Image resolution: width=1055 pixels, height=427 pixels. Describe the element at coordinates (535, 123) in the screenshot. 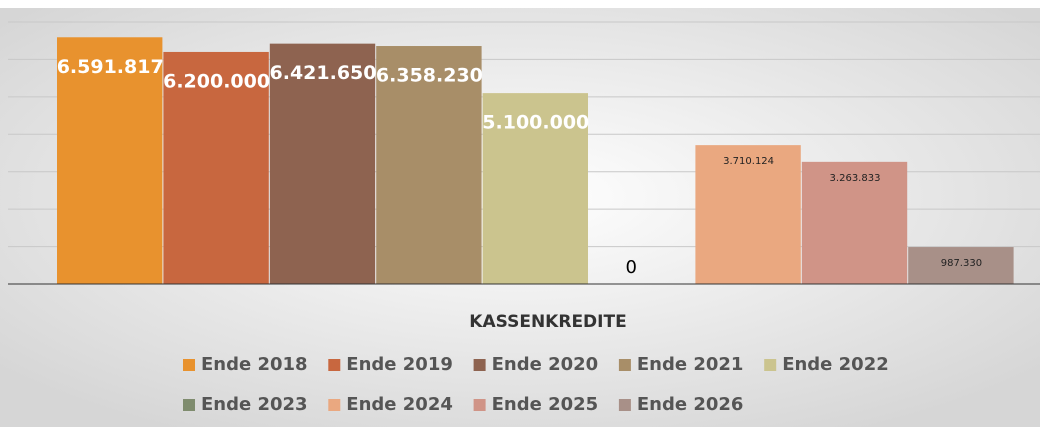

I see `data-label: 5.100.000` at that location.